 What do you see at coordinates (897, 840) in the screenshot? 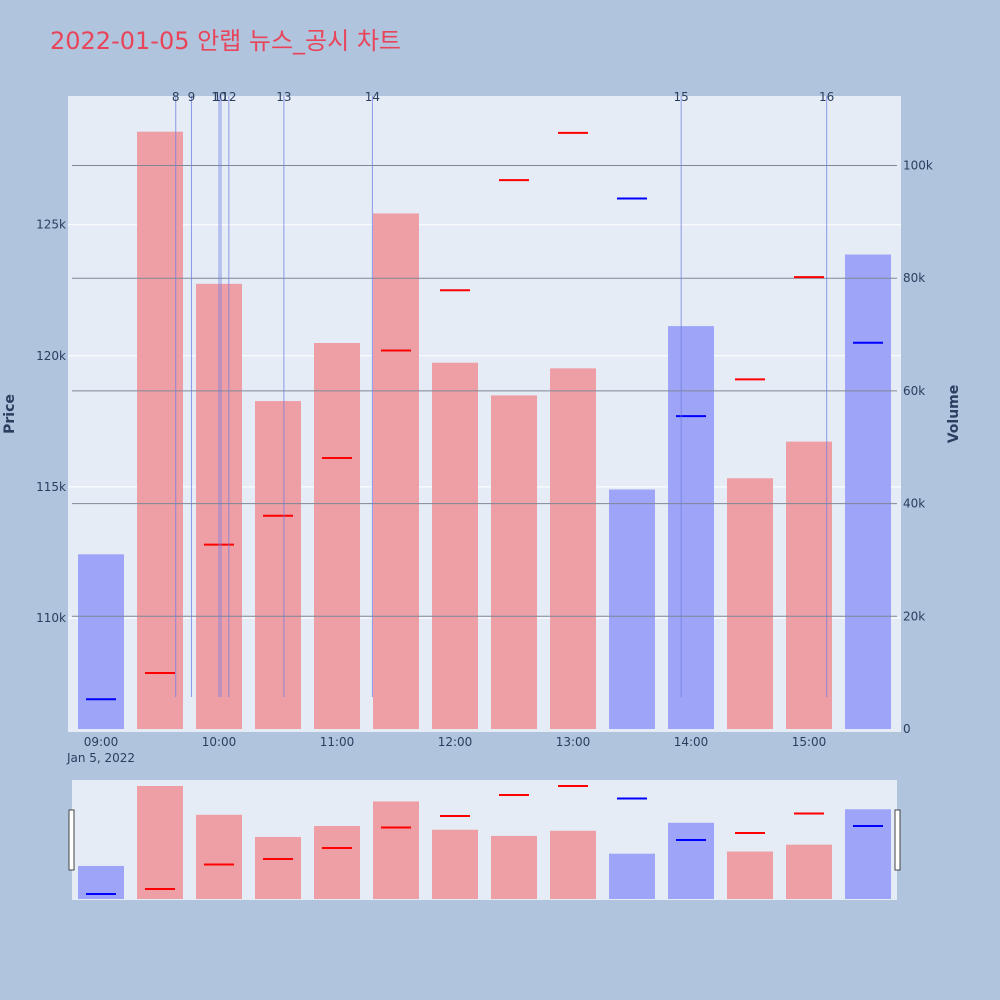
I see `range-slider-handle-right` at bounding box center [897, 840].